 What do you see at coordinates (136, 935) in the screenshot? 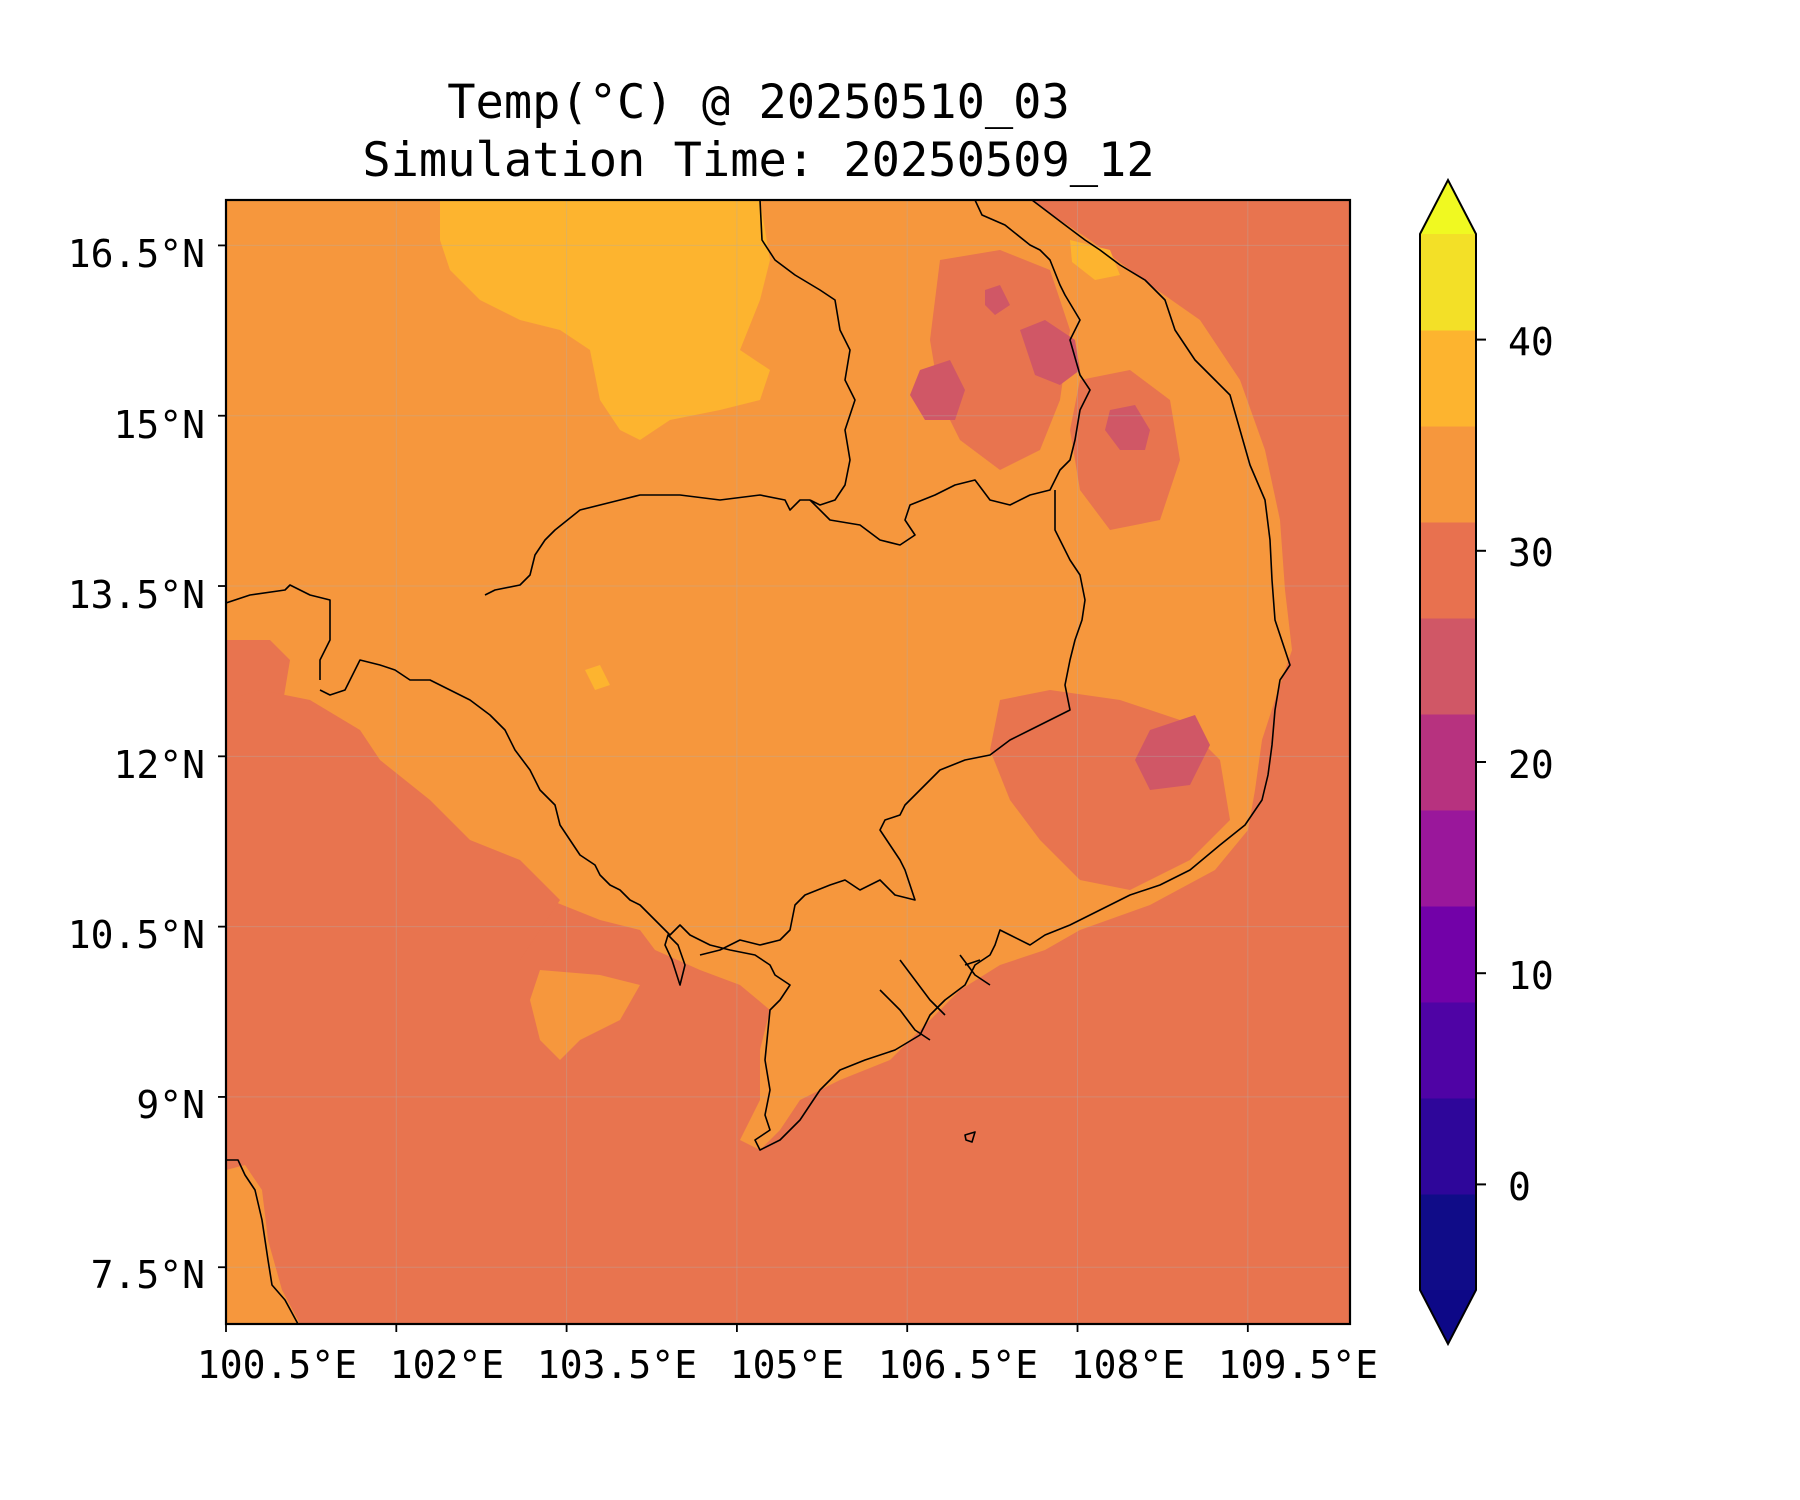
I see `lat-tick-label: 10.5°N` at bounding box center [136, 935].